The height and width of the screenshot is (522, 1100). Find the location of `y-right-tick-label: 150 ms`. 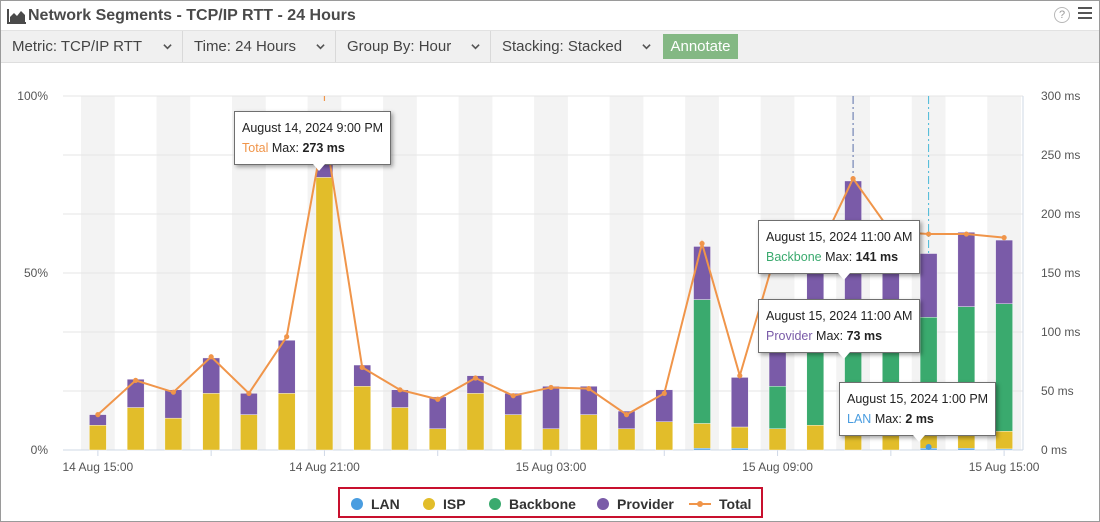

y-right-tick-label: 150 ms is located at coordinates (1060, 273).